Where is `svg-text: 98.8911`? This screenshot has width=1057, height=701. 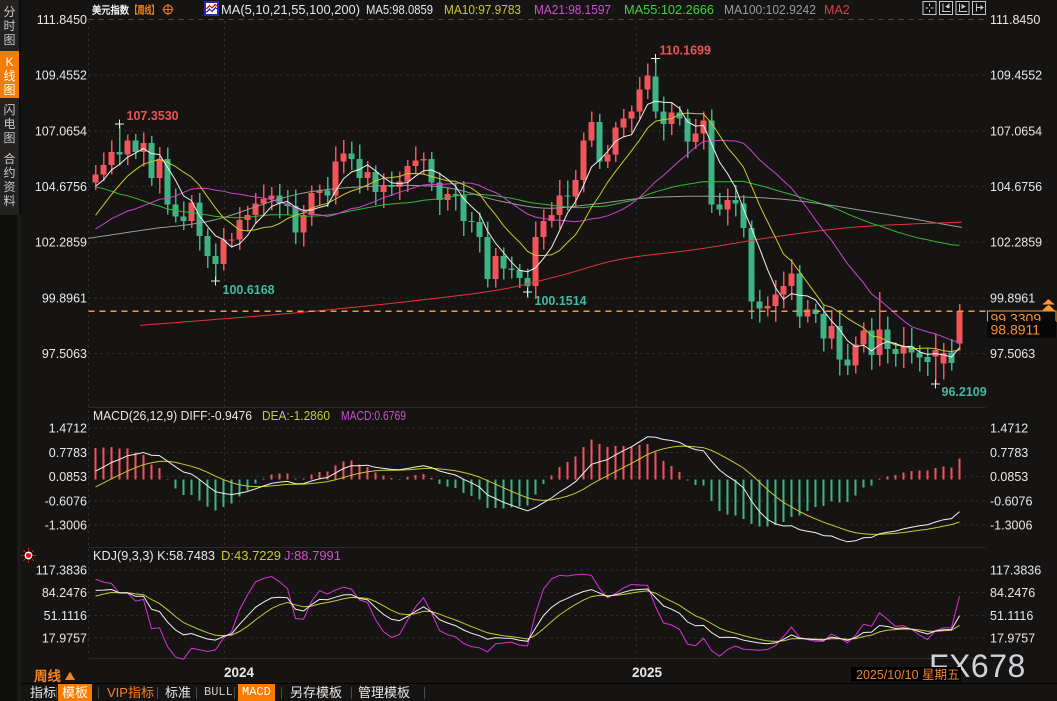 svg-text: 98.8911 is located at coordinates (1016, 330).